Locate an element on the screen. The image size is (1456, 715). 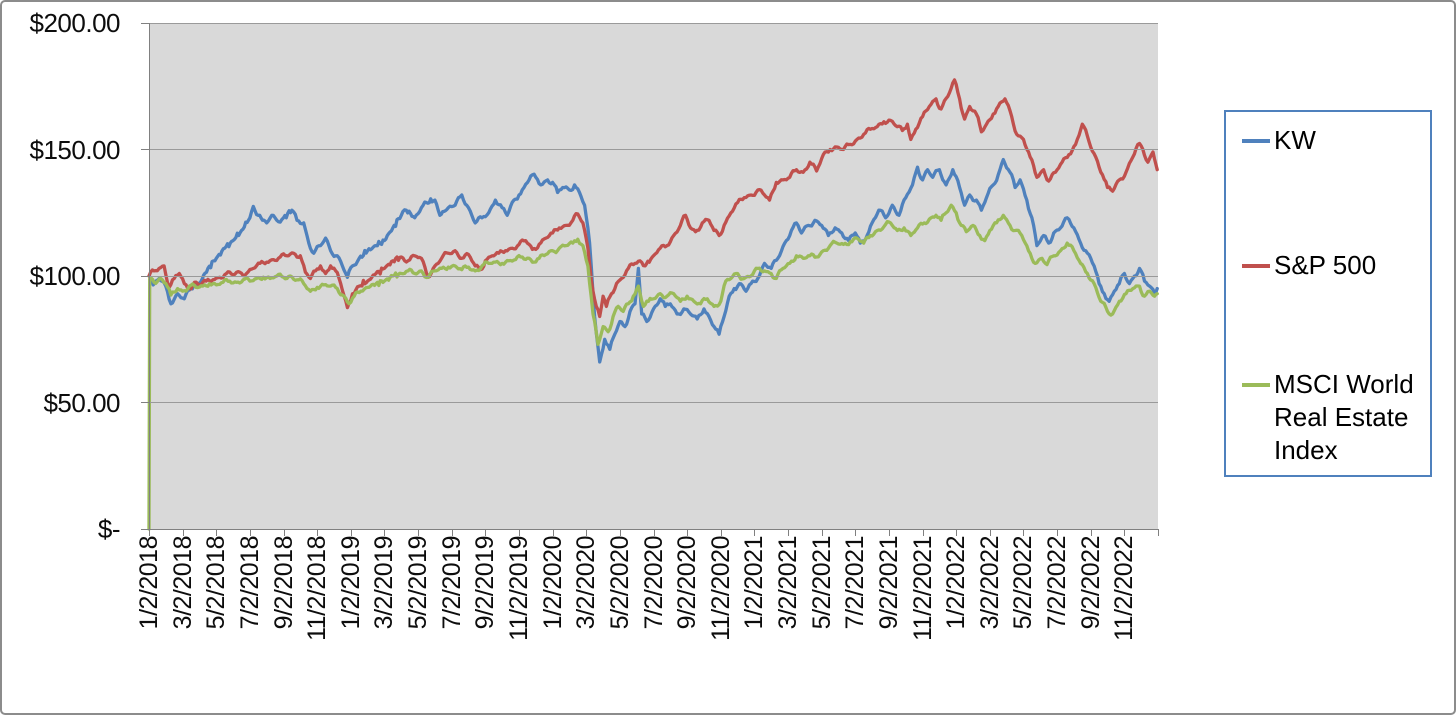
y-axis-label: $150.00 is located at coordinates (75, 149).